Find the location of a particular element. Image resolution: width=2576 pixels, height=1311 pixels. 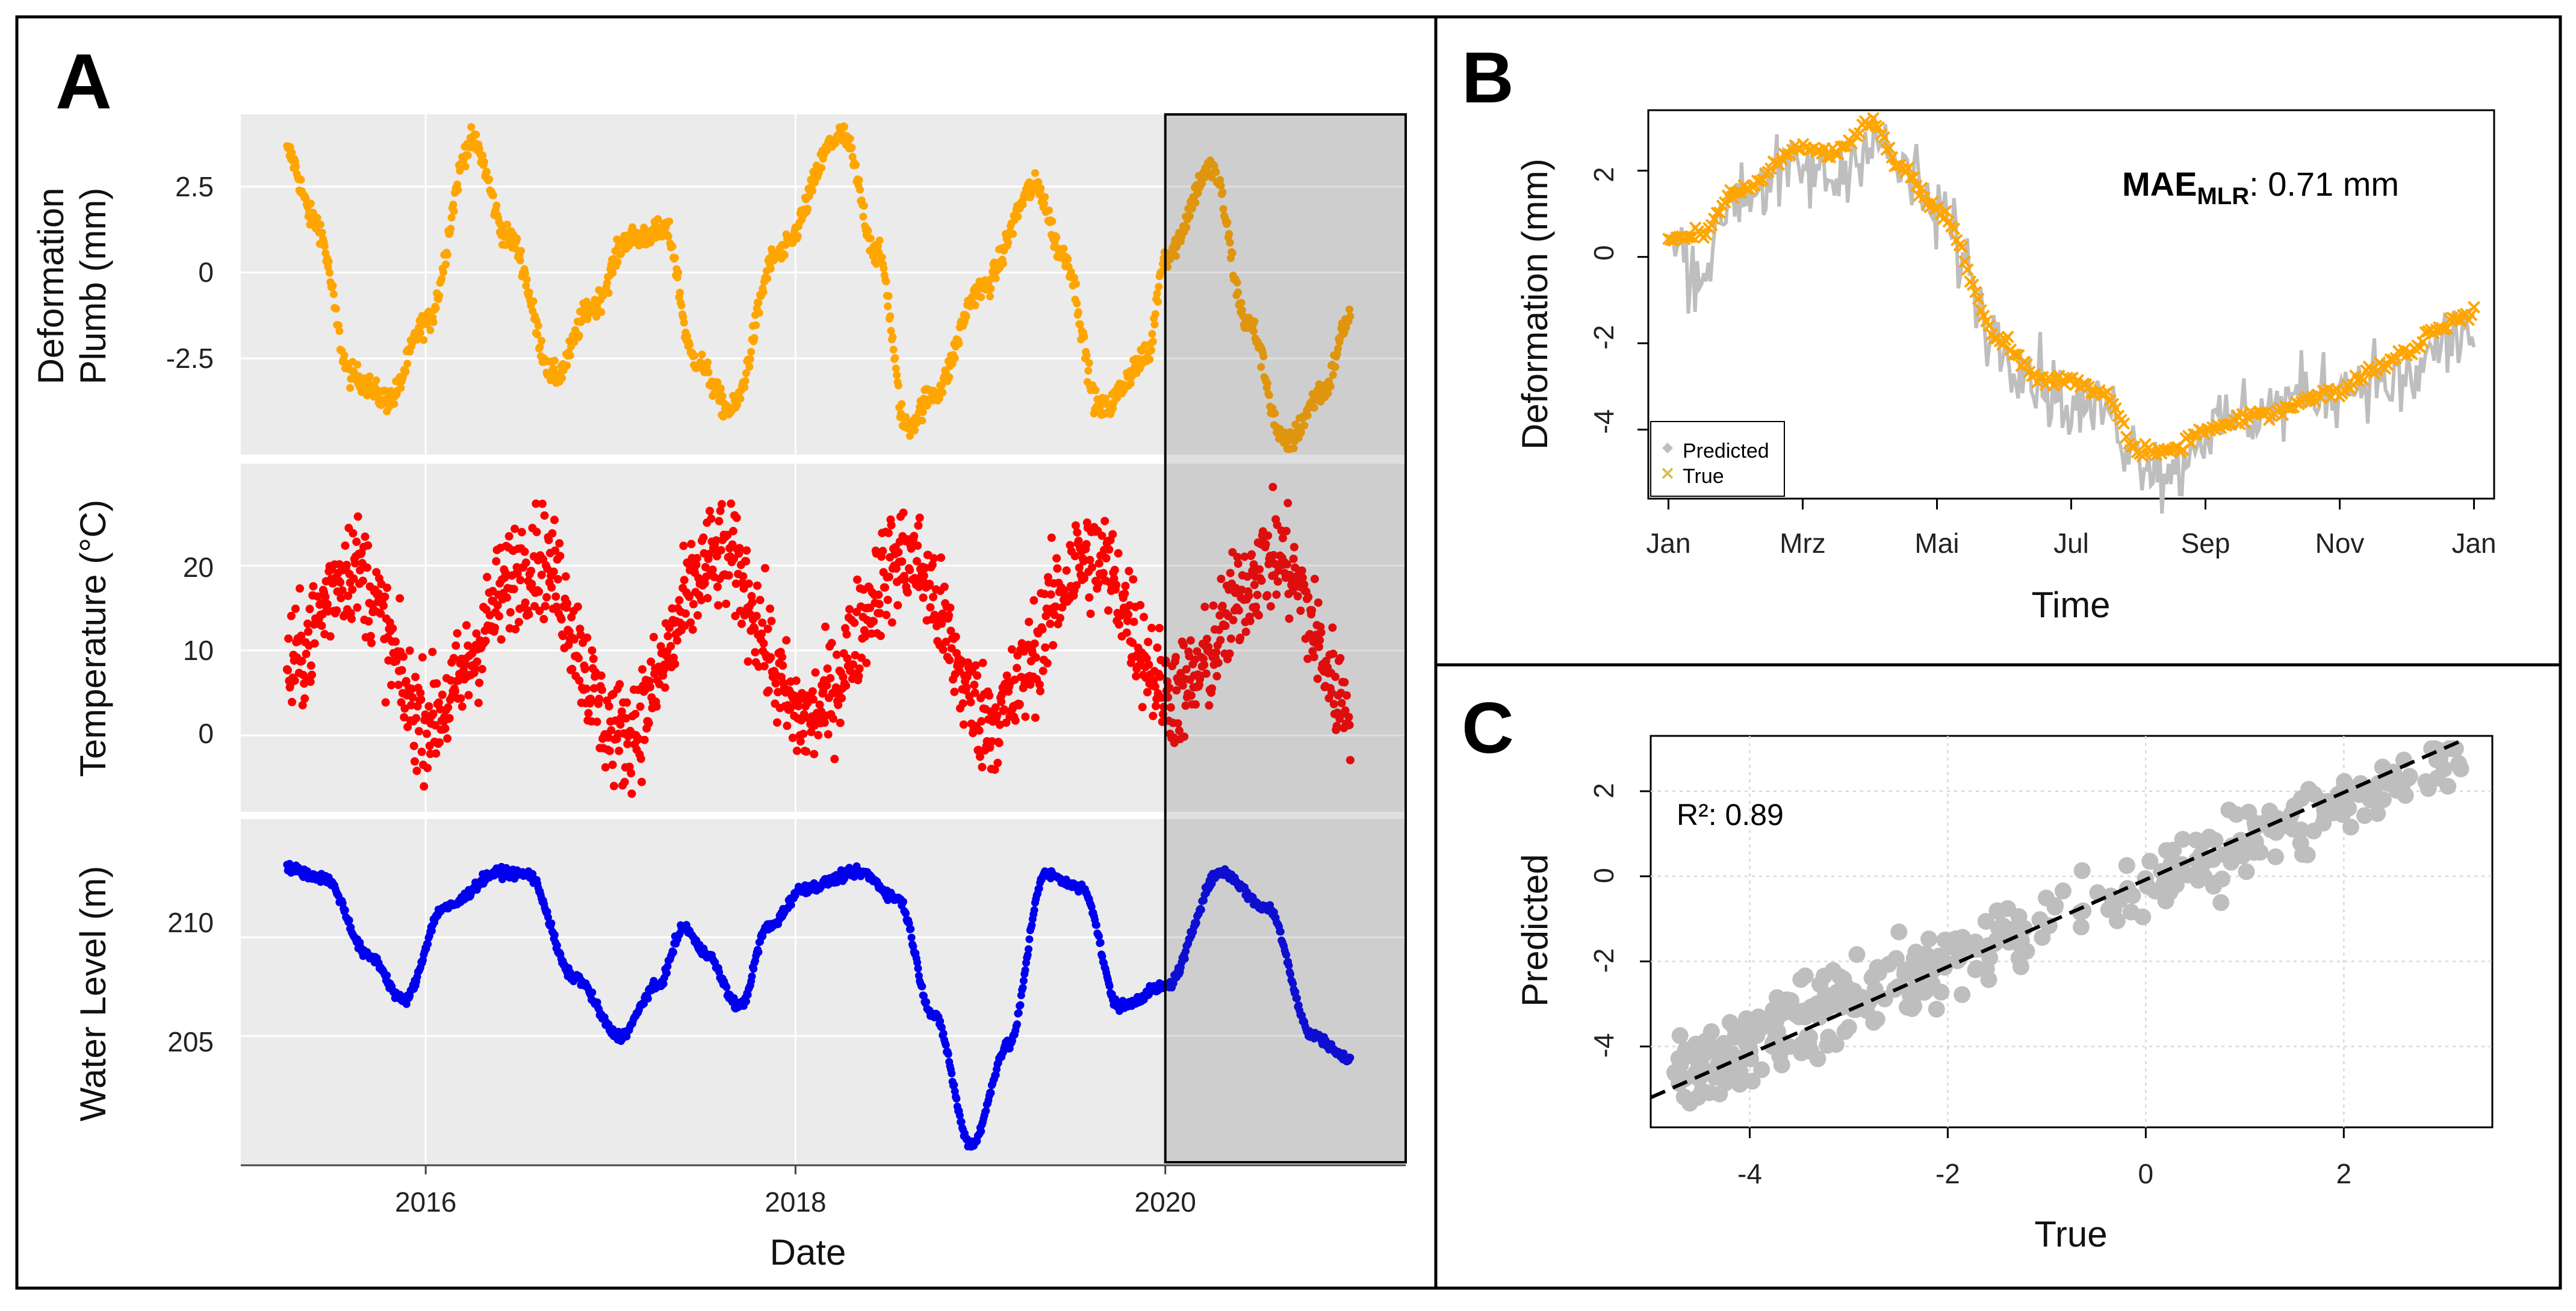

panel-b-x-tick: Jul is located at coordinates (2071, 543).